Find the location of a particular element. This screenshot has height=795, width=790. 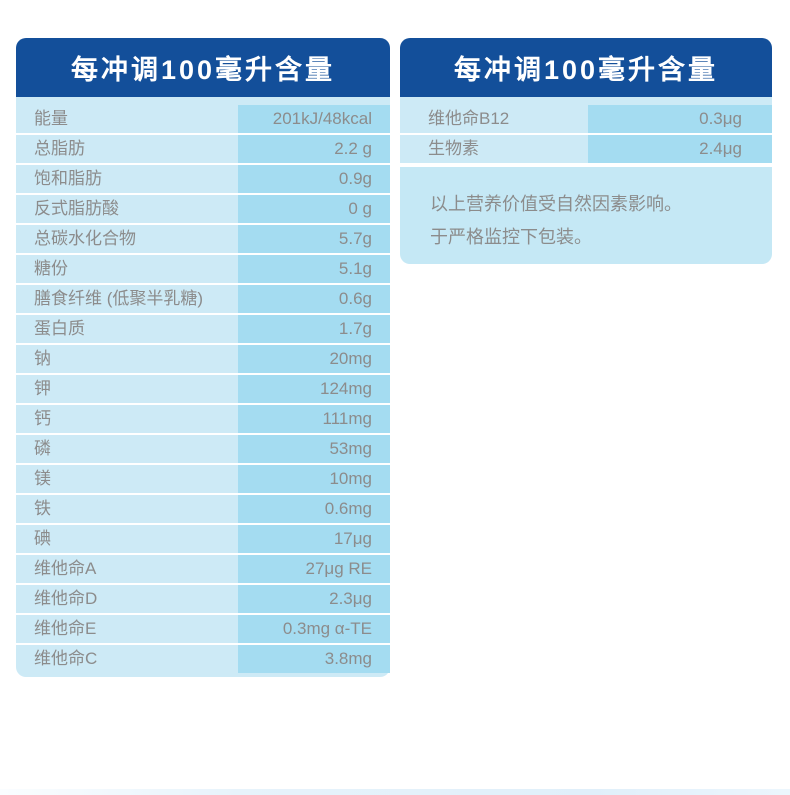

nutrient-value: 2.3μg is located at coordinates (314, 599).